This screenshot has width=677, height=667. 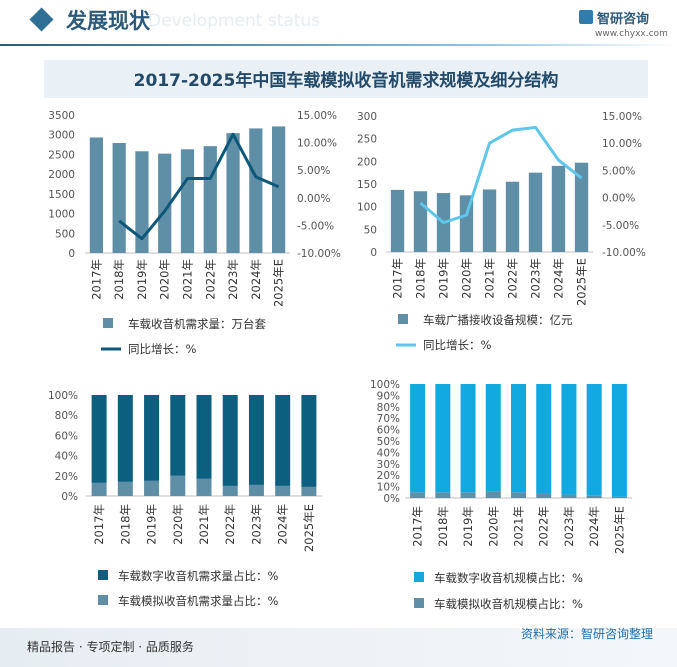 What do you see at coordinates (338, 45) in the screenshot?
I see `header-divider` at bounding box center [338, 45].